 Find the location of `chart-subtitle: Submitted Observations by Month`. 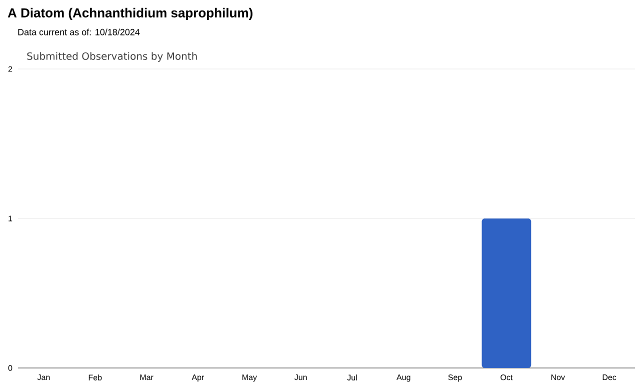

chart-subtitle: Submitted Observations by Month is located at coordinates (112, 57).